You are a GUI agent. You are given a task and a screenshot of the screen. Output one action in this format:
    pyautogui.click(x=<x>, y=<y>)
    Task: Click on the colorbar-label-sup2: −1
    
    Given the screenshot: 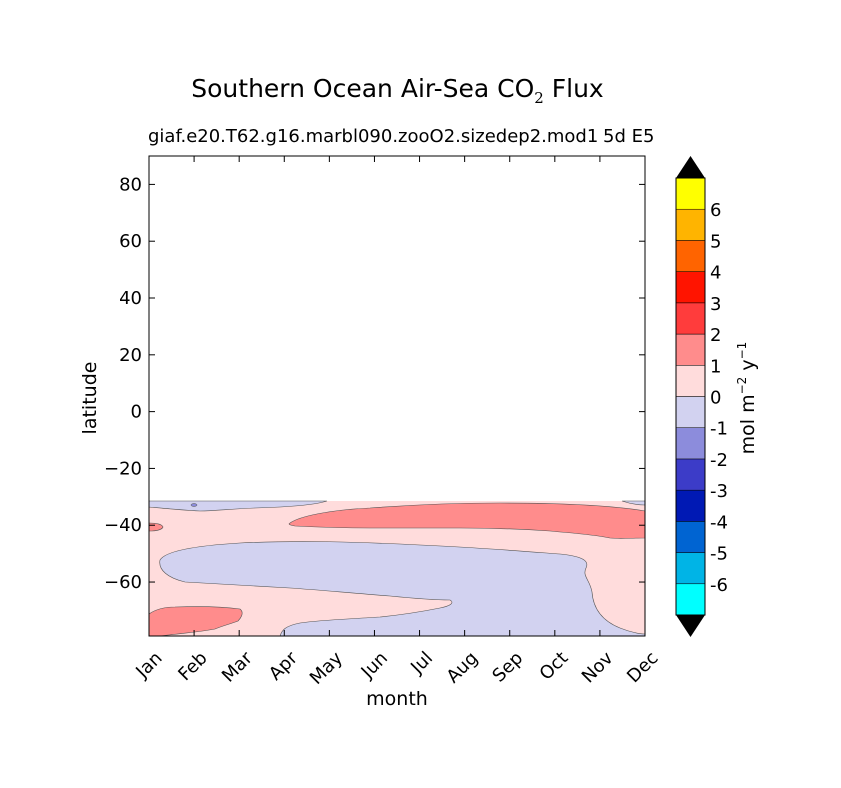 What is the action you would take?
    pyautogui.click(x=742, y=351)
    